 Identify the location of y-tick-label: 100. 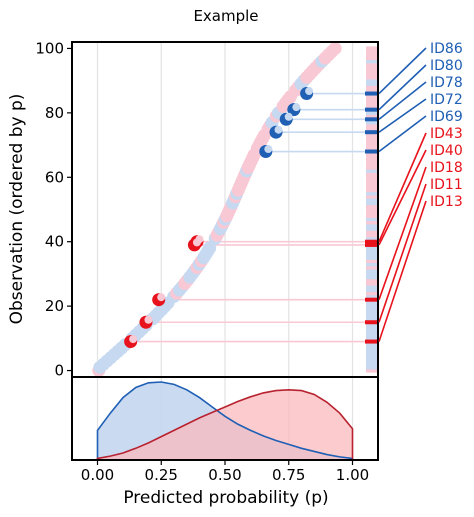
(49, 48).